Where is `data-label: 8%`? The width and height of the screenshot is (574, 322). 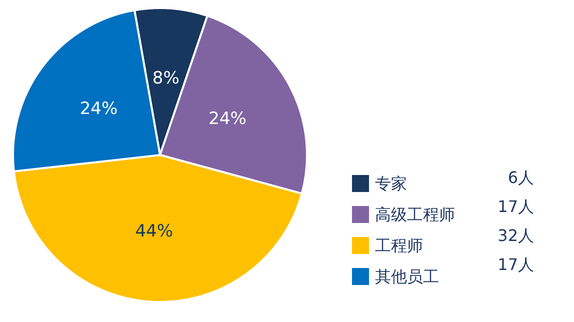 data-label: 8% is located at coordinates (166, 78).